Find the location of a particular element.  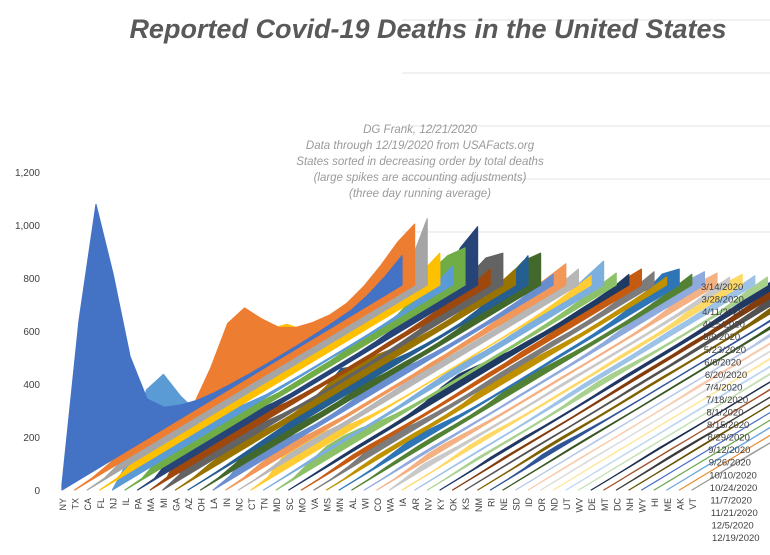

state-tick-label: VT is located at coordinates (693, 504).